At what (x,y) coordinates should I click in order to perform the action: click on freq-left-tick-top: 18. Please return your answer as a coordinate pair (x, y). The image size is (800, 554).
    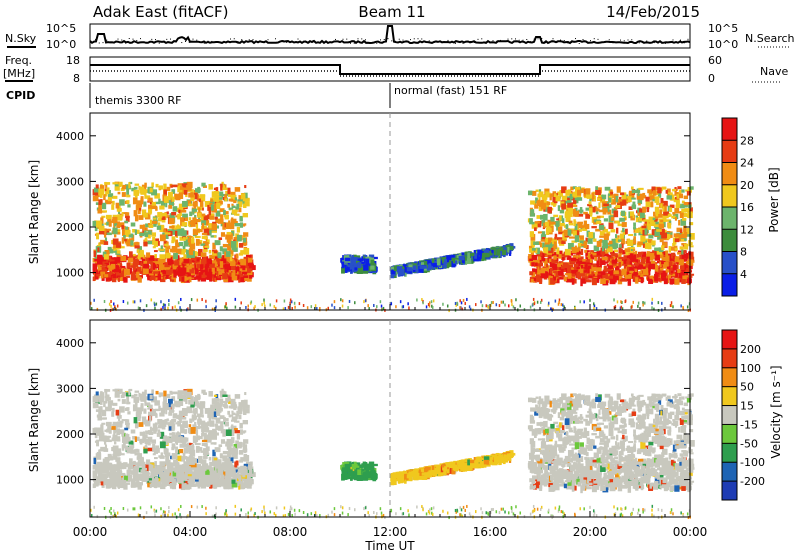
    Looking at the image, I should click on (73, 60).